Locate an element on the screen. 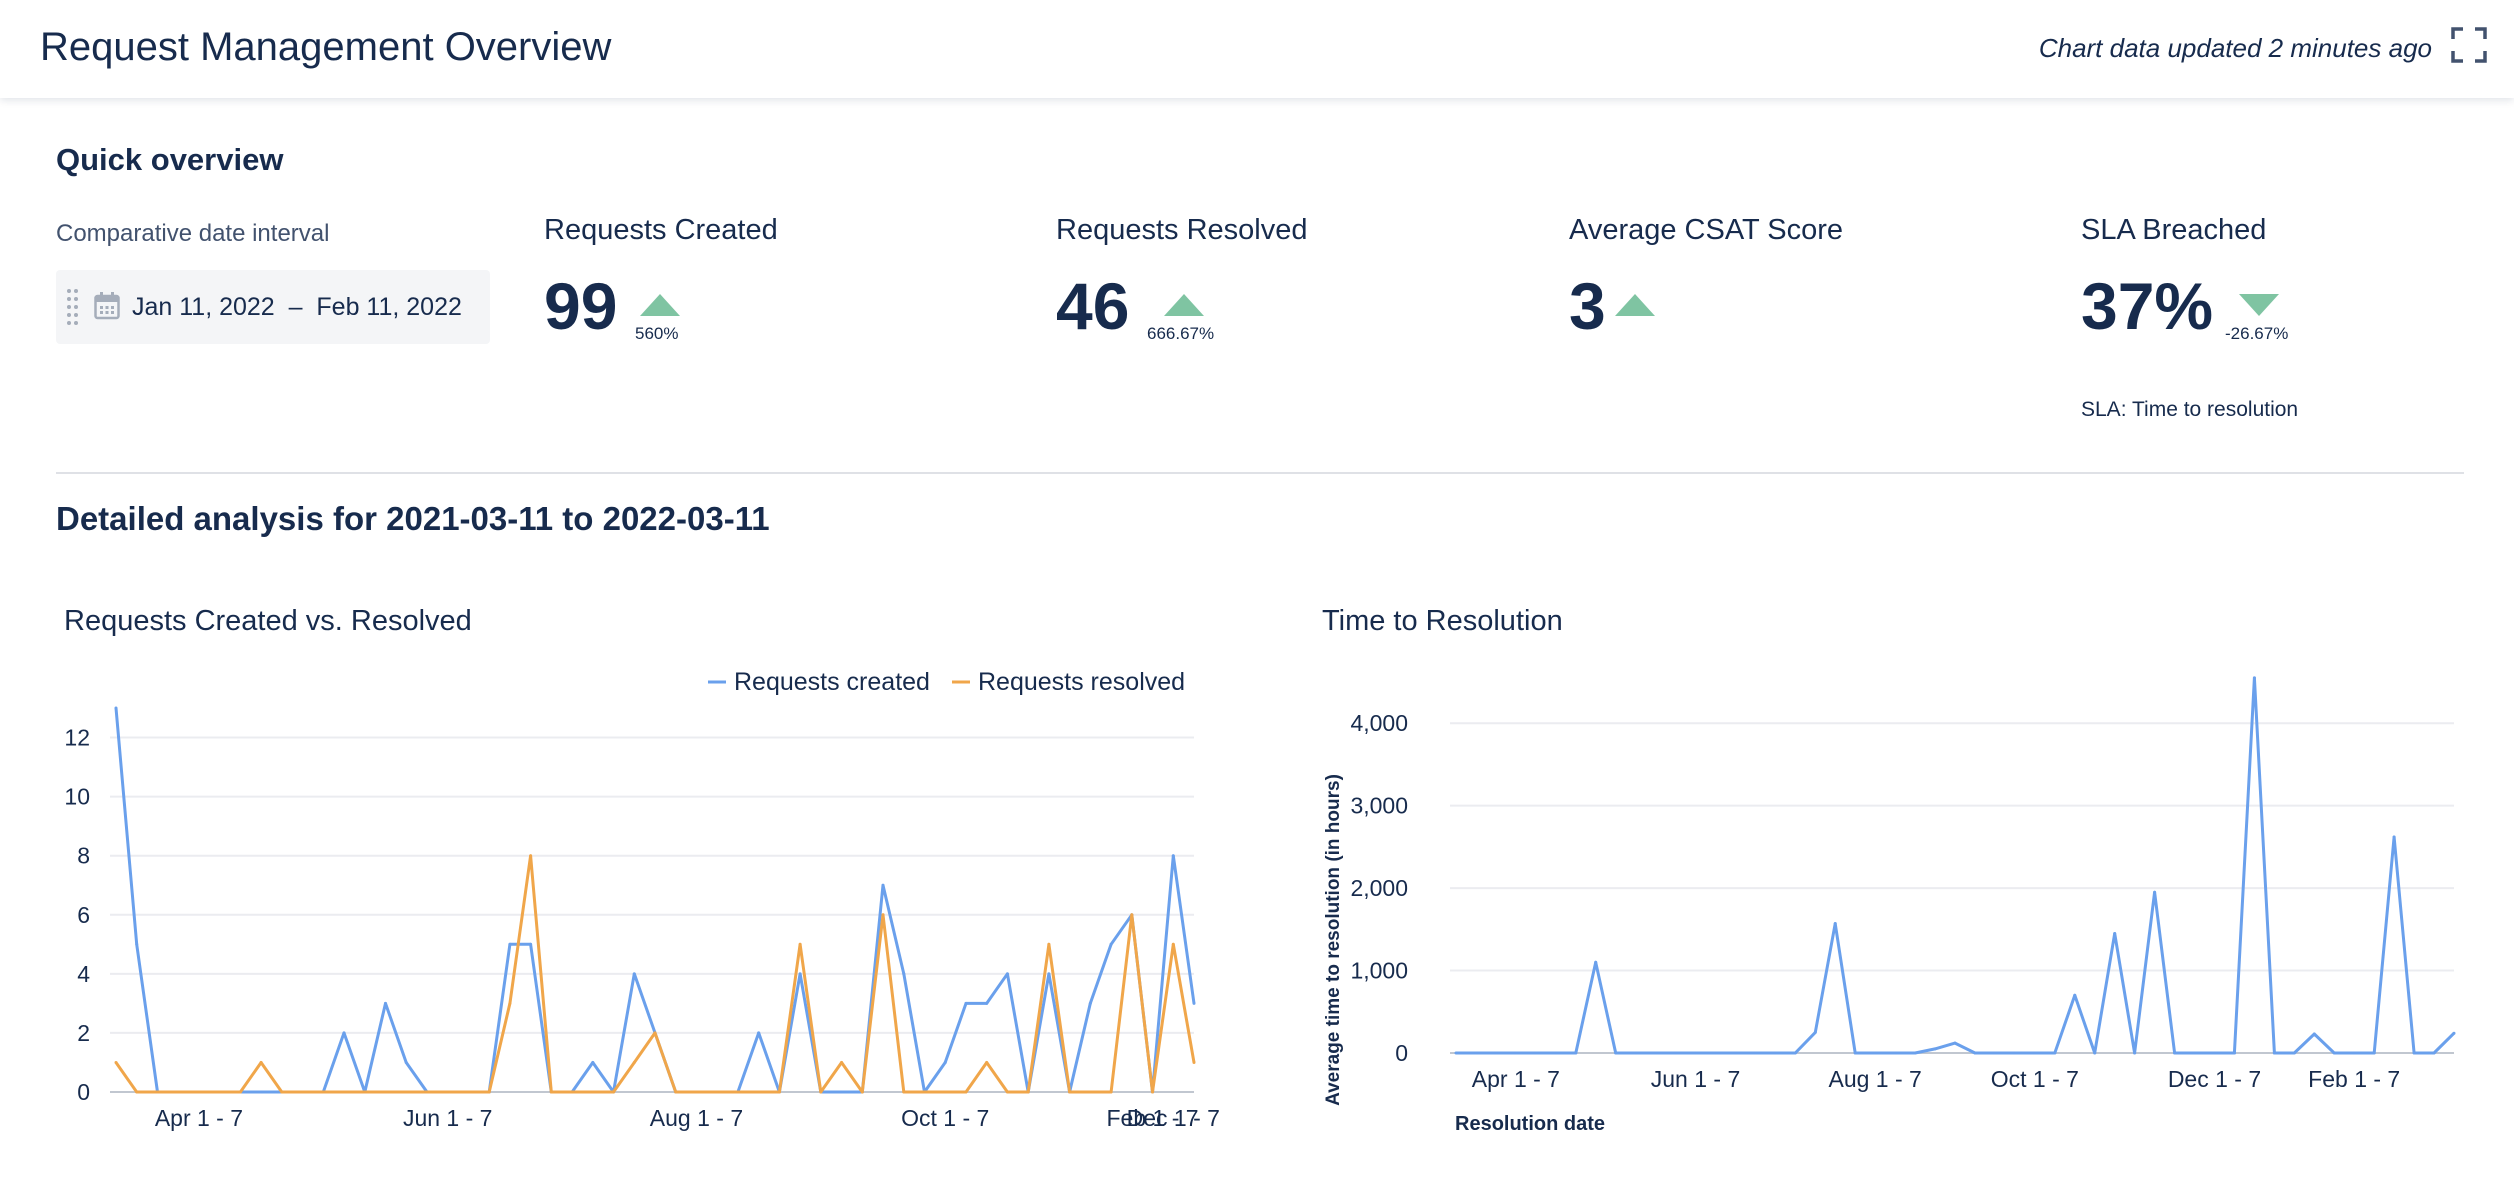  y-tick-label: 10 is located at coordinates (77, 797).